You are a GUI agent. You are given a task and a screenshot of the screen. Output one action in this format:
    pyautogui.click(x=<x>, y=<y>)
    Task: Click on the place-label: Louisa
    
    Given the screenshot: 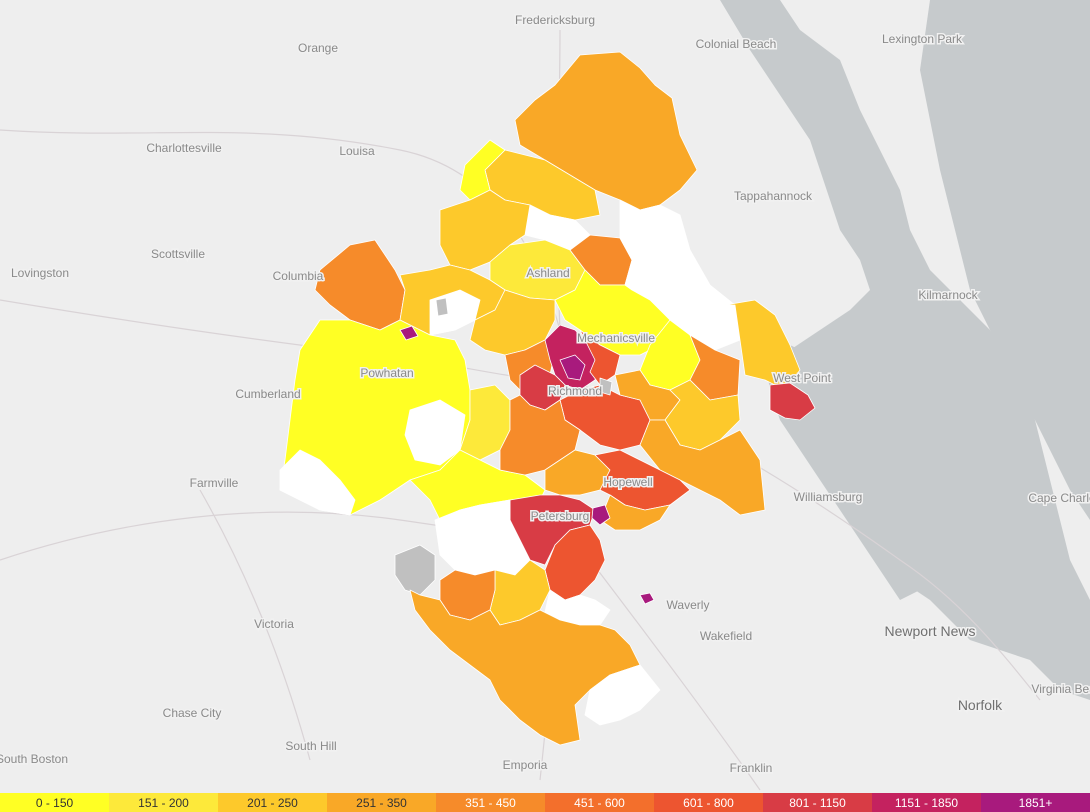 What is the action you would take?
    pyautogui.click(x=357, y=151)
    